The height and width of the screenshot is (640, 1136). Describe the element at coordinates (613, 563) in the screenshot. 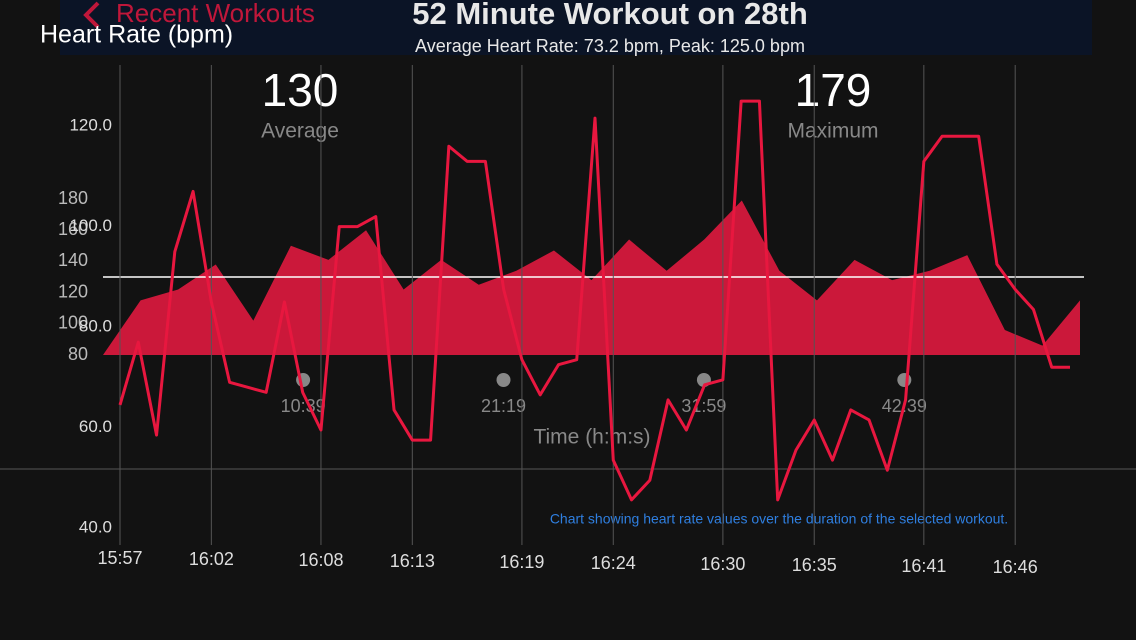

I see `x-tick-label: 16:24` at that location.